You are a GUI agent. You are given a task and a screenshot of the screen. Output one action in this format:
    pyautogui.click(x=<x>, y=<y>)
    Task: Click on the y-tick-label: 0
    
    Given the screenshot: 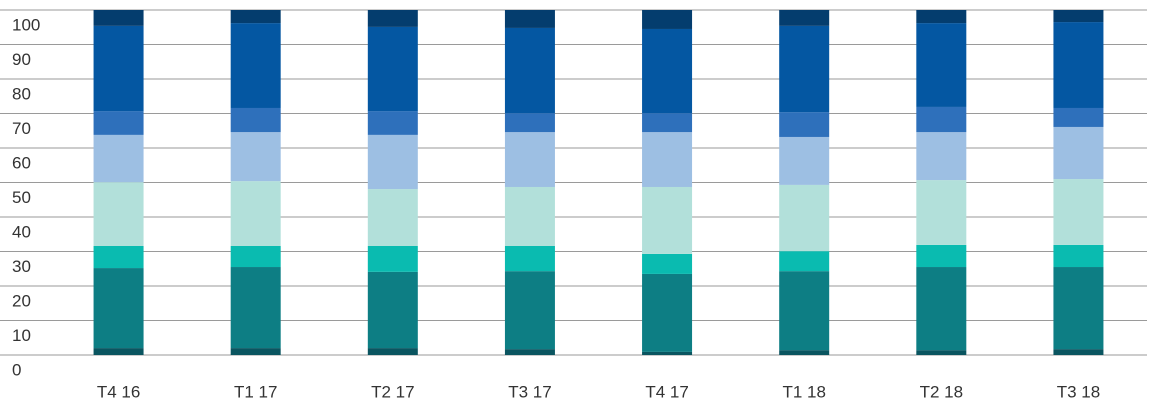 What is the action you would take?
    pyautogui.click(x=16, y=369)
    